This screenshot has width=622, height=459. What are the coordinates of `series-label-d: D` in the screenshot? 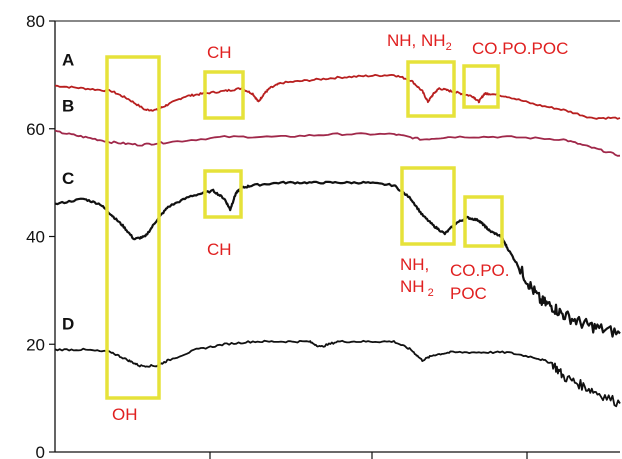 It's located at (68, 324).